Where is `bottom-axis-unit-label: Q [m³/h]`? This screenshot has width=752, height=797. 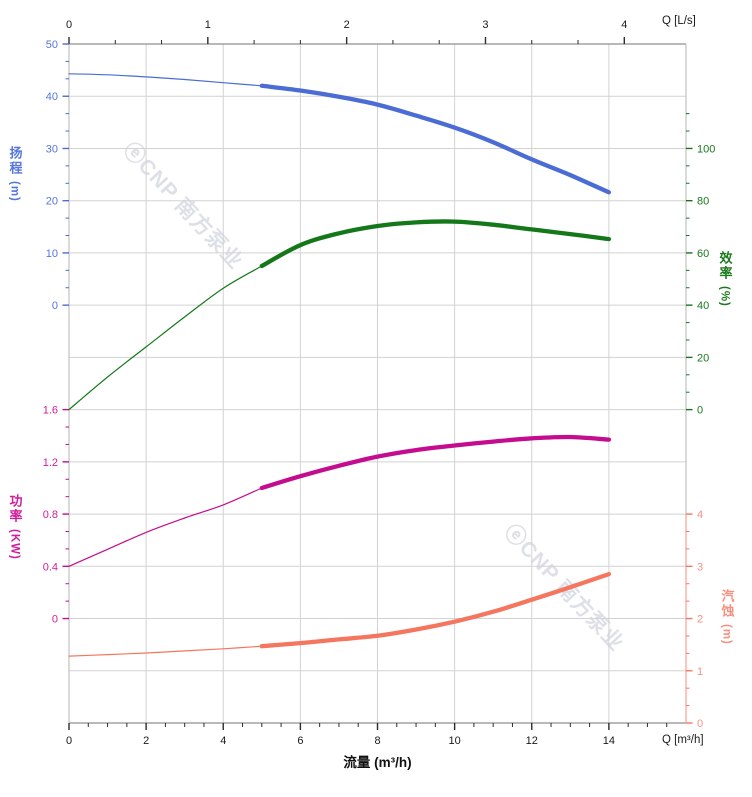
bottom-axis-unit-label: Q [m³/h] is located at coordinates (683, 740).